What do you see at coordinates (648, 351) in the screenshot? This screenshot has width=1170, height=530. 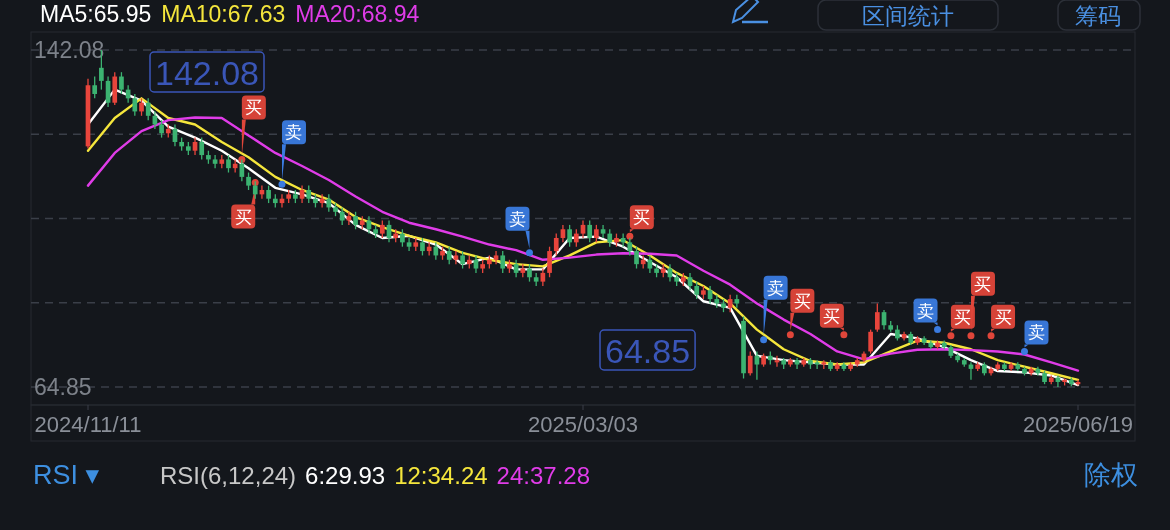 I see `annotation: 64.85` at bounding box center [648, 351].